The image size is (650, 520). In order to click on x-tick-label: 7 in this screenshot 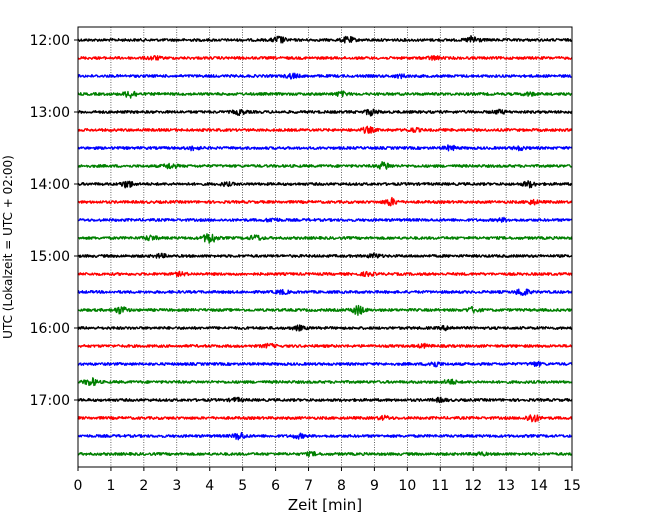, I will do `click(308, 486)`.